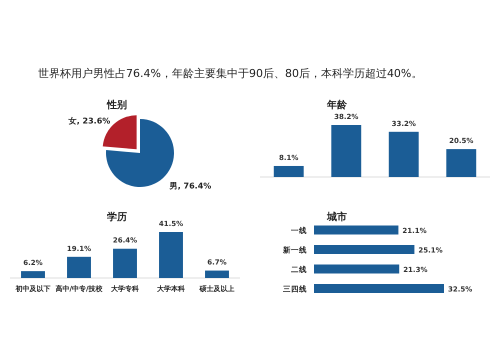  I want to click on slice-label: 女, so click(72, 121).